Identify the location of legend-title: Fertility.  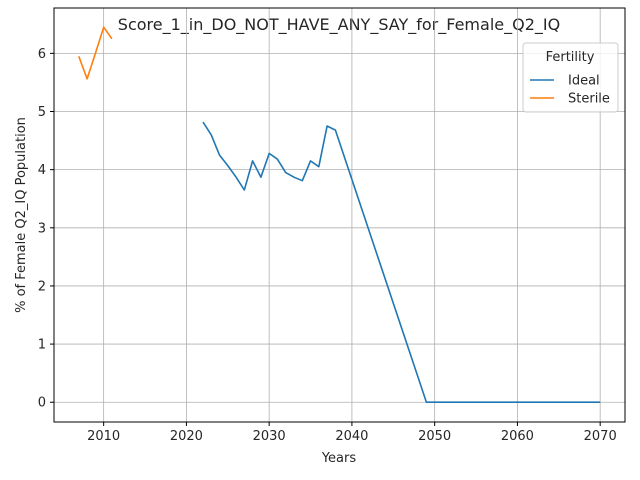
(570, 57).